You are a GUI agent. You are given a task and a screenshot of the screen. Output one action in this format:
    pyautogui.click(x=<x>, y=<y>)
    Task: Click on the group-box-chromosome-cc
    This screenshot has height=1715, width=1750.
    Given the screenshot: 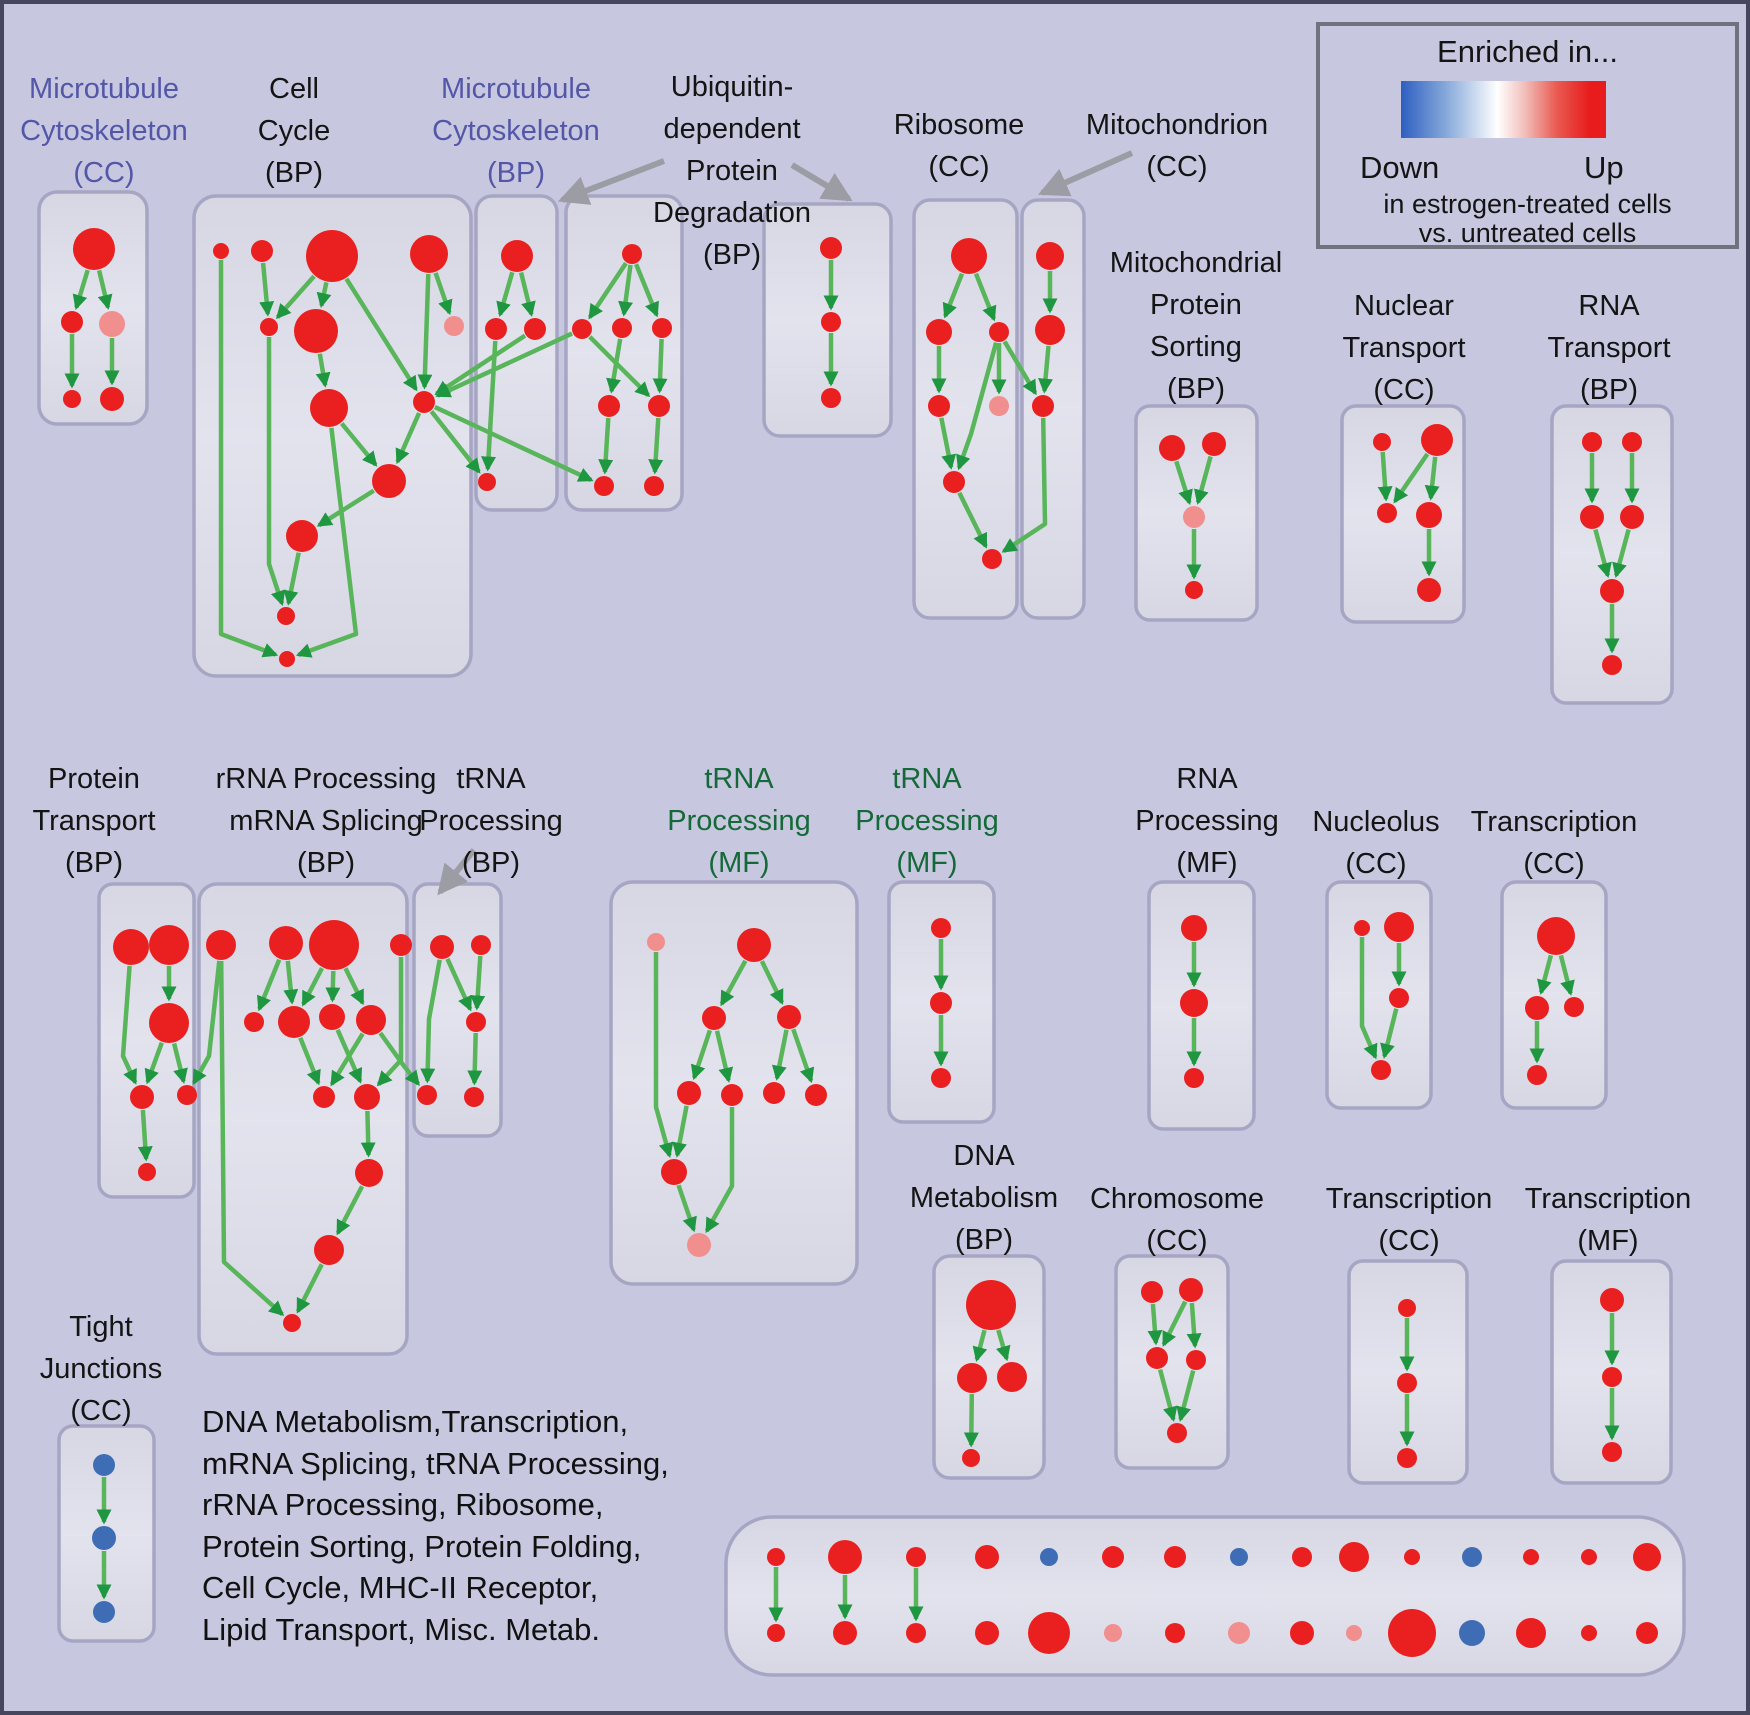 What is the action you would take?
    pyautogui.click(x=1172, y=1362)
    